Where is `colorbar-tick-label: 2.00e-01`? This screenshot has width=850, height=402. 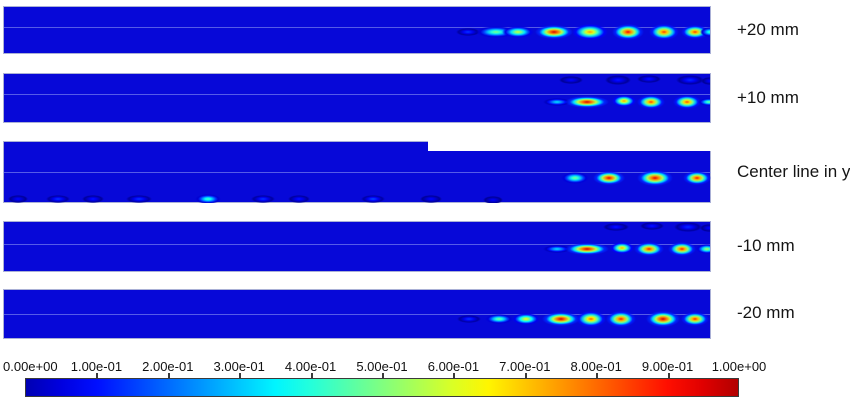 colorbar-tick-label: 2.00e-01 is located at coordinates (168, 366).